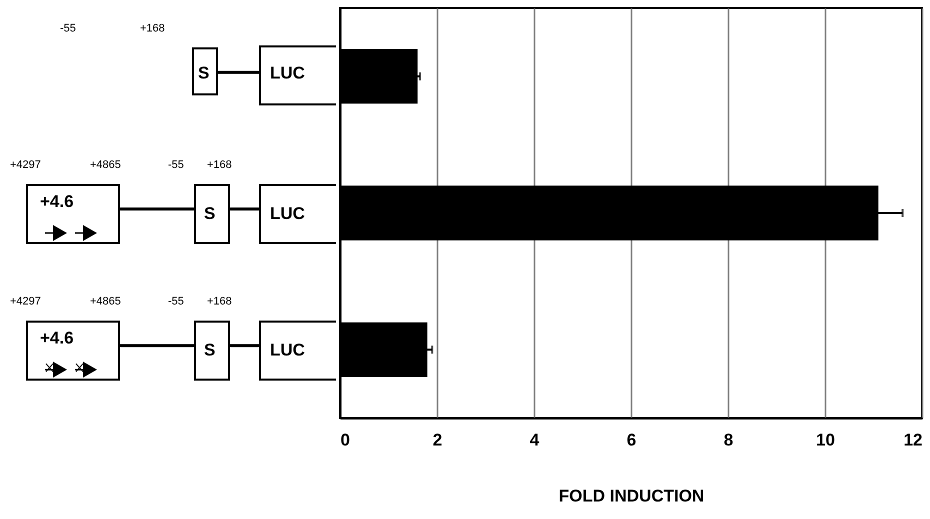 The image size is (930, 519). Describe the element at coordinates (631, 496) in the screenshot. I see `x-axis-title: FOLD INDUCTION` at that location.